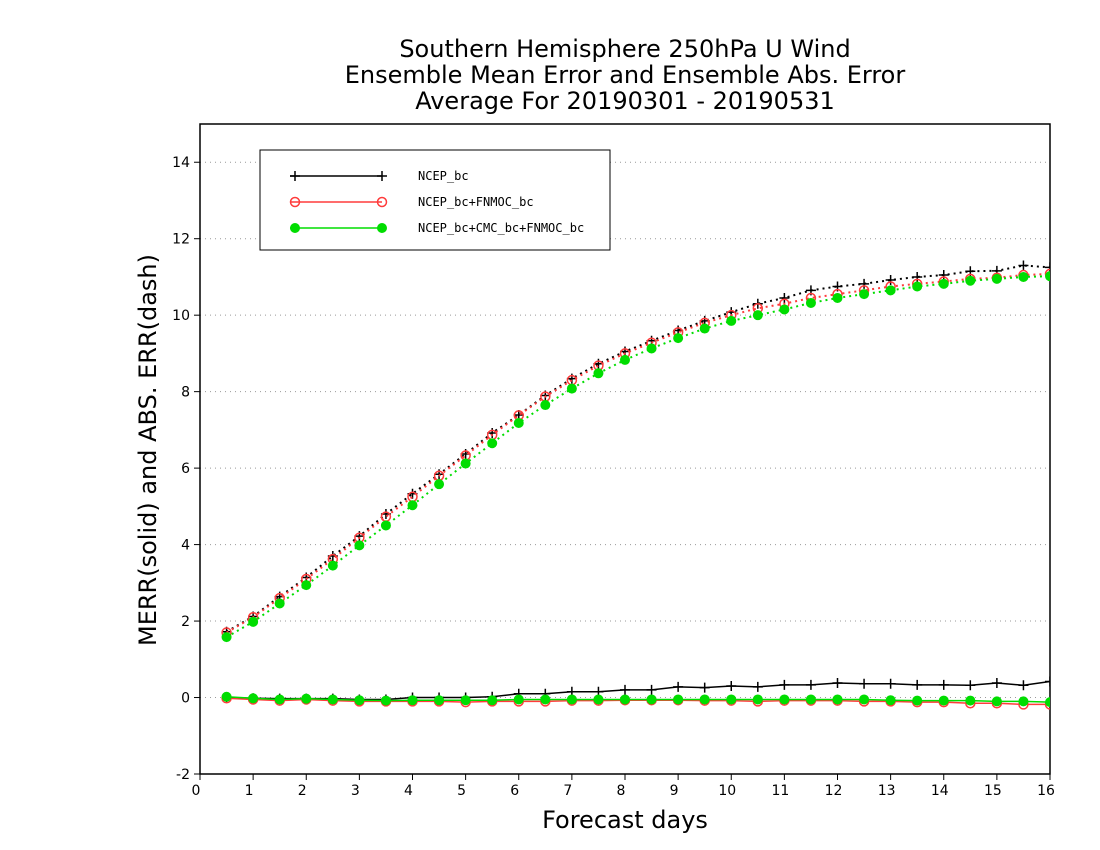 The image size is (1100, 850). What do you see at coordinates (355, 791) in the screenshot?
I see `x-tick-label: 3` at bounding box center [355, 791].